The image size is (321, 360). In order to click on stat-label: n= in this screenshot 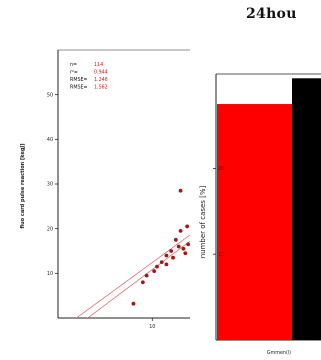, I will do `click(73, 65)`.